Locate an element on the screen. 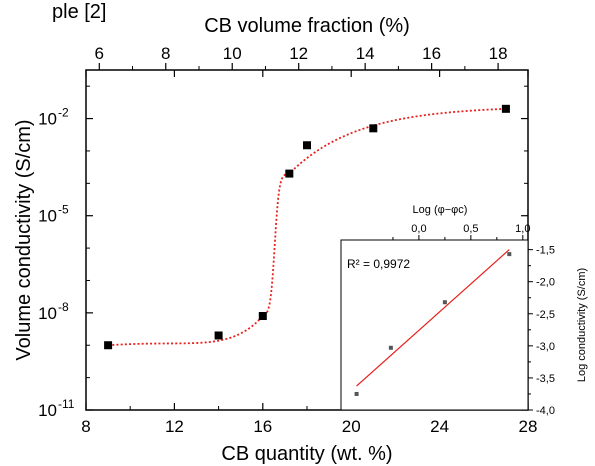 Image resolution: width=595 pixels, height=466 pixels. inset-plot-frame is located at coordinates (434, 325).